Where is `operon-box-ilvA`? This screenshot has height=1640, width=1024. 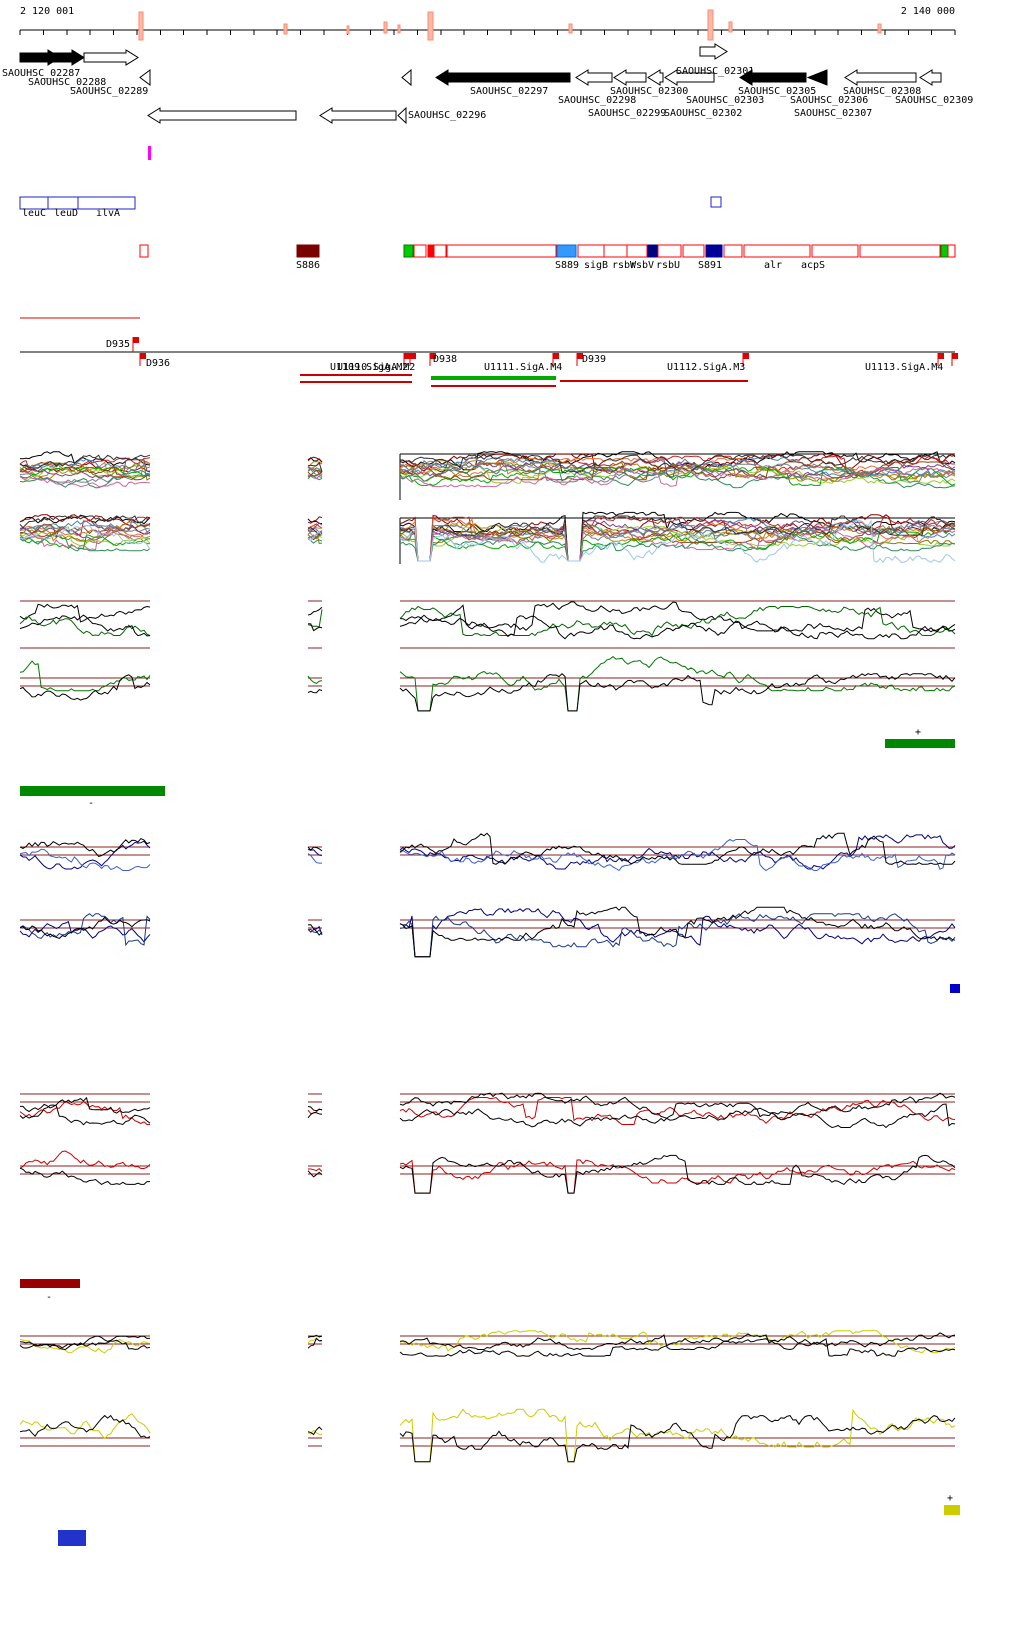
operon-box-ilvA is located at coordinates (106, 203).